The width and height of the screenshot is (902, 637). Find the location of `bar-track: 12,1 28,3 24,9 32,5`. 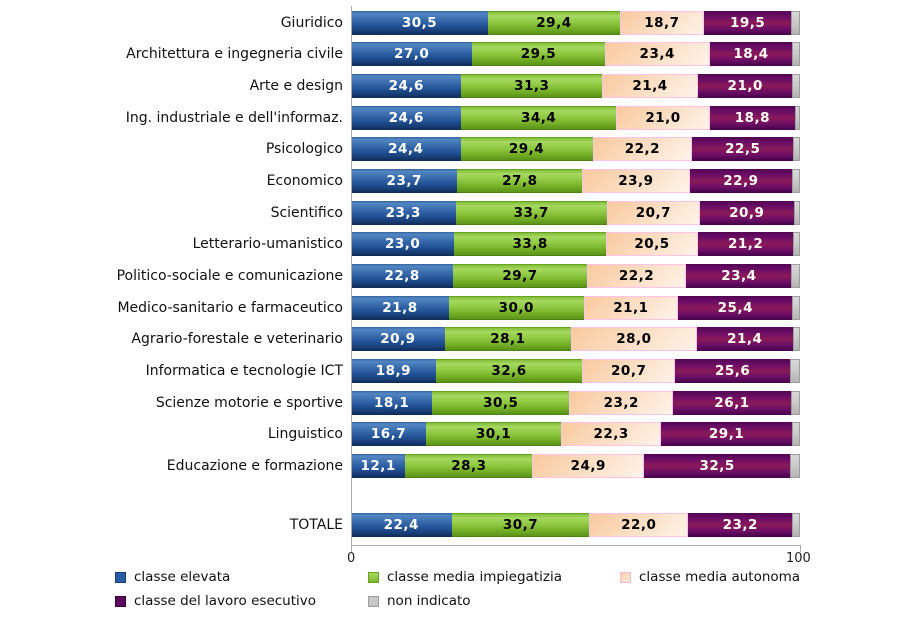

bar-track: 12,1 28,3 24,9 32,5 is located at coordinates (575, 465).